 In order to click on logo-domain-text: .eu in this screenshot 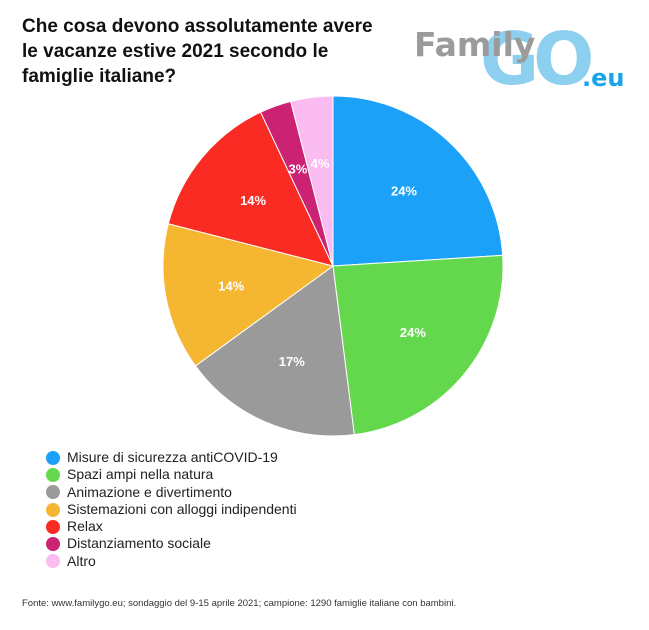, I will do `click(603, 78)`.